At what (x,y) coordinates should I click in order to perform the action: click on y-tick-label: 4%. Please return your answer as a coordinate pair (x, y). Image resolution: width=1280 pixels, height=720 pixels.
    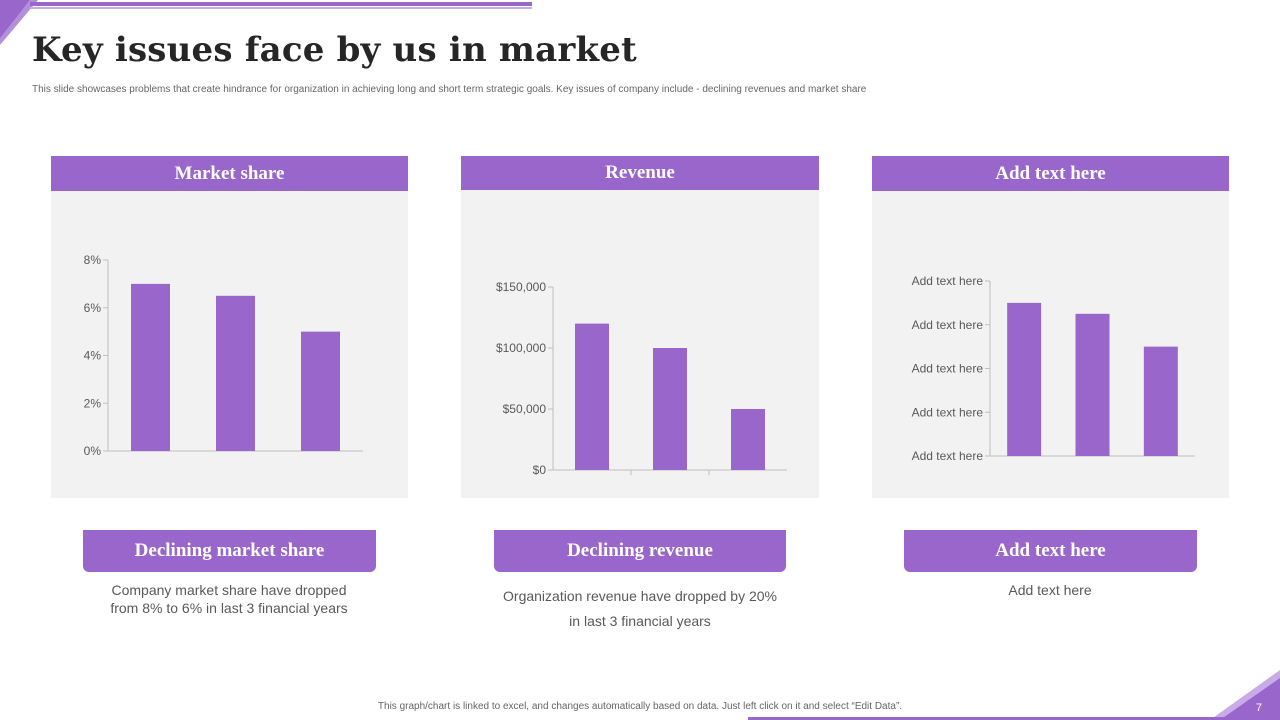
    Looking at the image, I should click on (93, 356).